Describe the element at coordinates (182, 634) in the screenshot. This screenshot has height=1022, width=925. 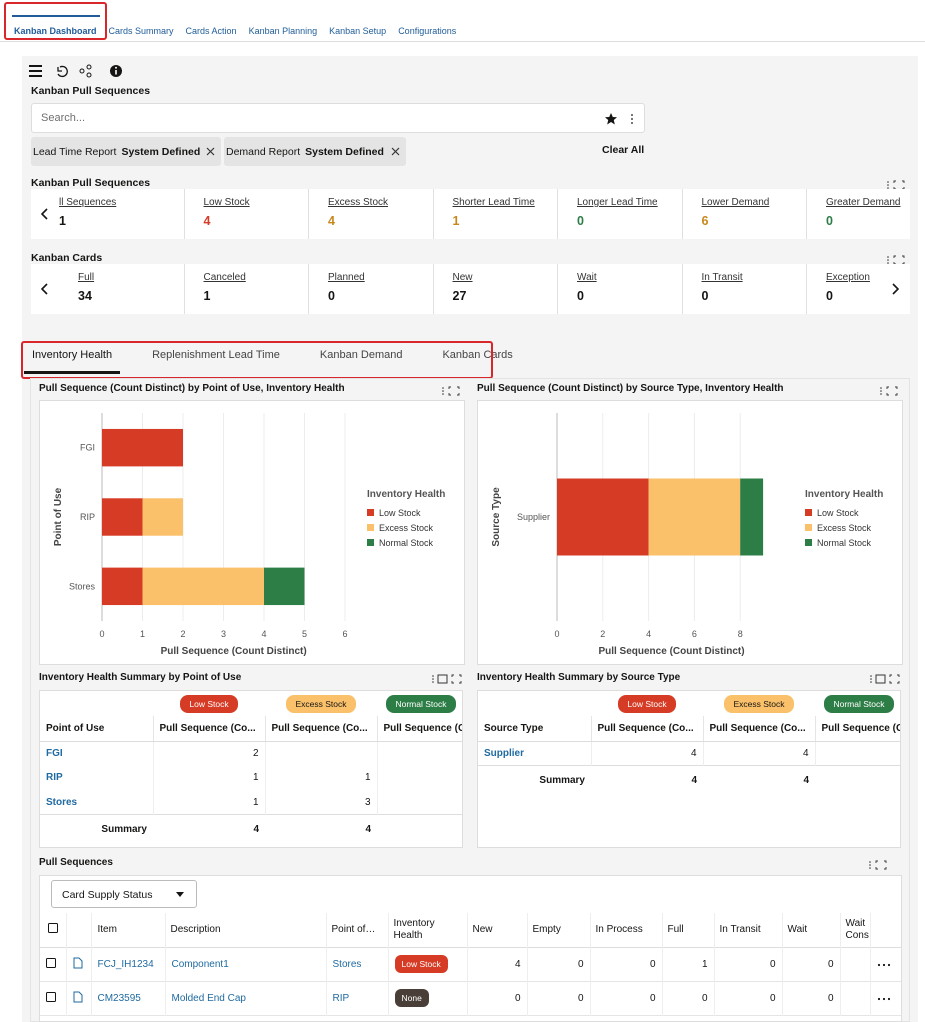
I see `x-tick-label: 2` at that location.